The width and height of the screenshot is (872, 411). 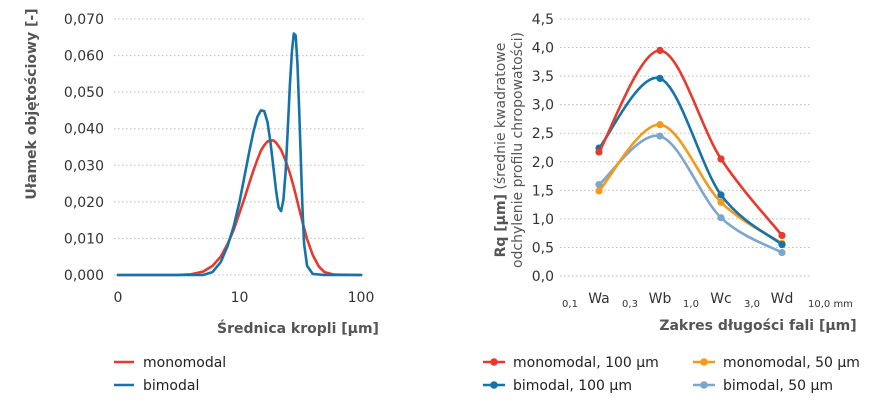 What do you see at coordinates (118, 298) in the screenshot?
I see `left-x-tick-label: 0` at bounding box center [118, 298].